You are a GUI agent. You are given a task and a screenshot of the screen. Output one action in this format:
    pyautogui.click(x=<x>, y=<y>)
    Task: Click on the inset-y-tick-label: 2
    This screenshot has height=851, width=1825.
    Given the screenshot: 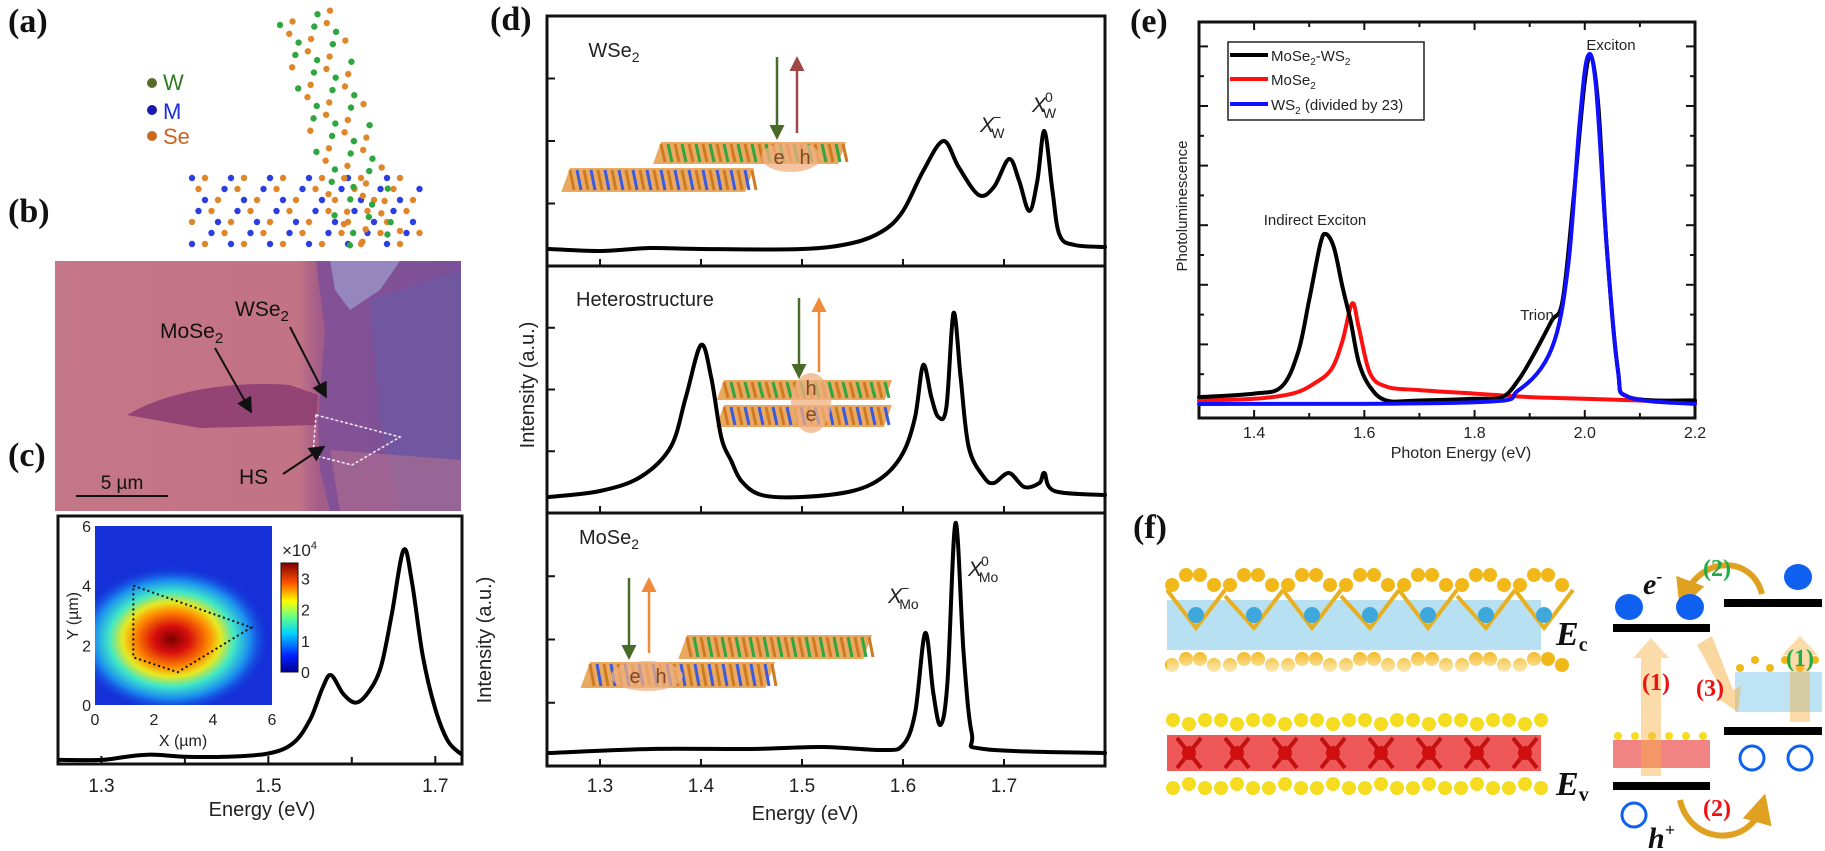 What is the action you would take?
    pyautogui.click(x=86, y=646)
    